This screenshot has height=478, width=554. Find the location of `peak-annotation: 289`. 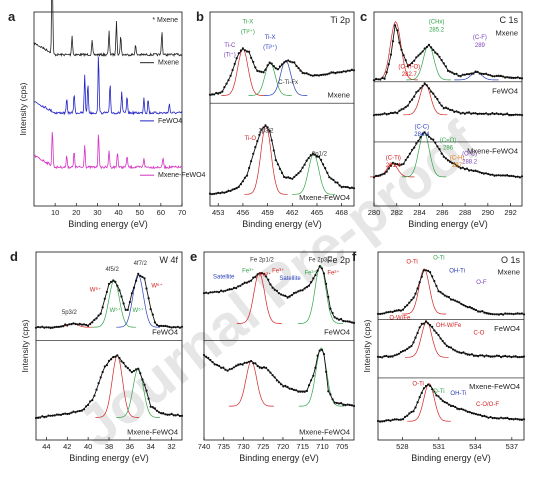

peak-annotation: 289 is located at coordinates (480, 46).